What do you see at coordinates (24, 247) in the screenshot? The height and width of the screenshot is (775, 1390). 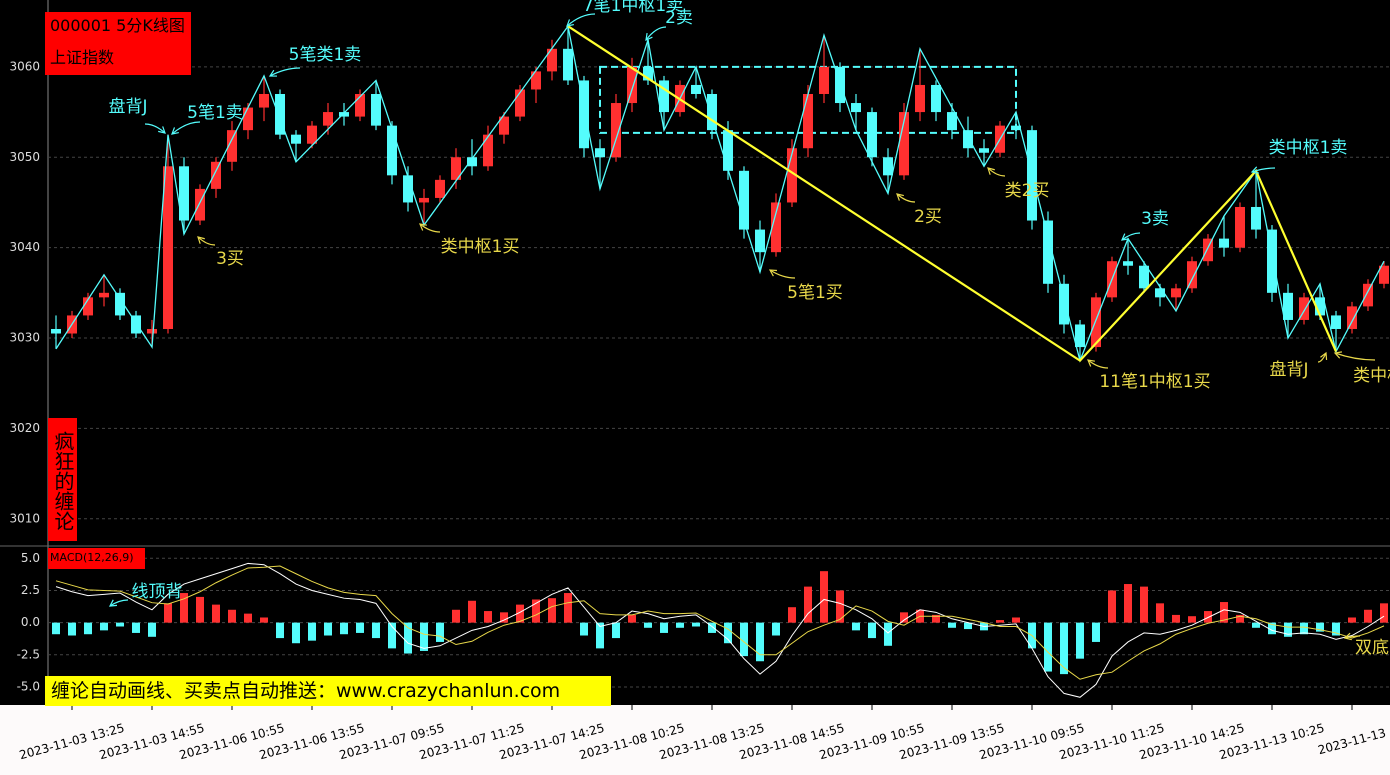 I see `y-tick-label: 3040` at bounding box center [24, 247].